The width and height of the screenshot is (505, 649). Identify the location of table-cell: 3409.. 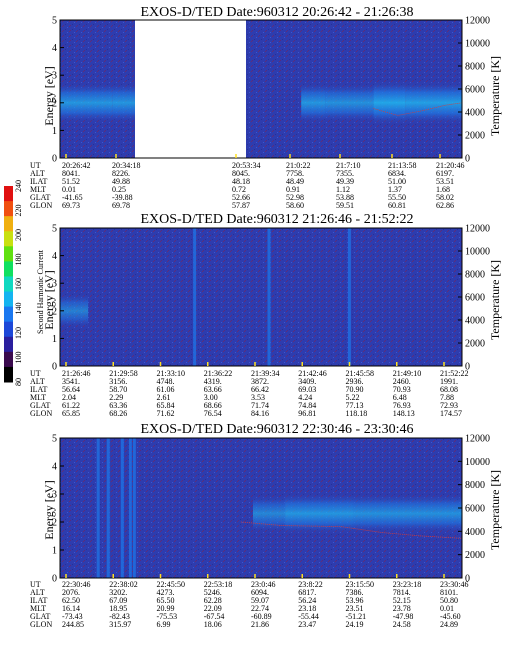
(307, 381).